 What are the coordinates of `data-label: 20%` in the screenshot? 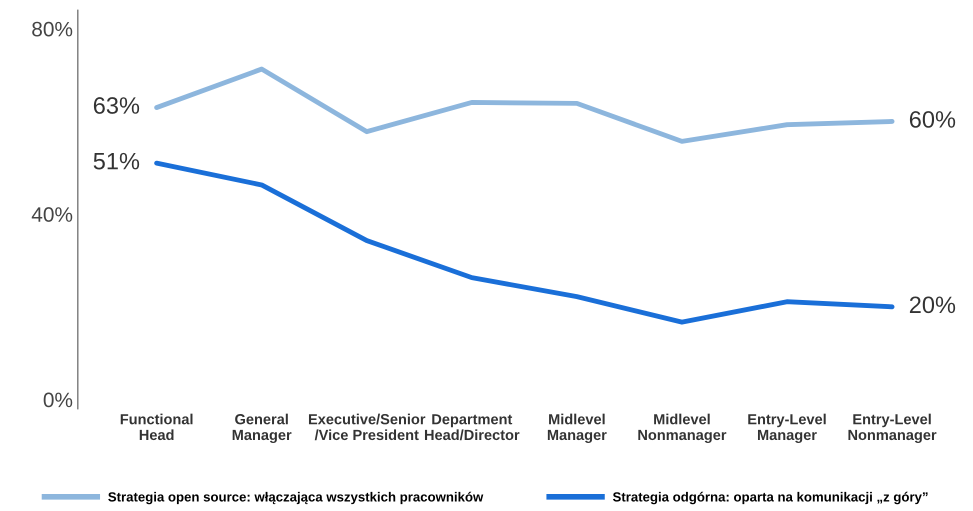 It's located at (933, 305).